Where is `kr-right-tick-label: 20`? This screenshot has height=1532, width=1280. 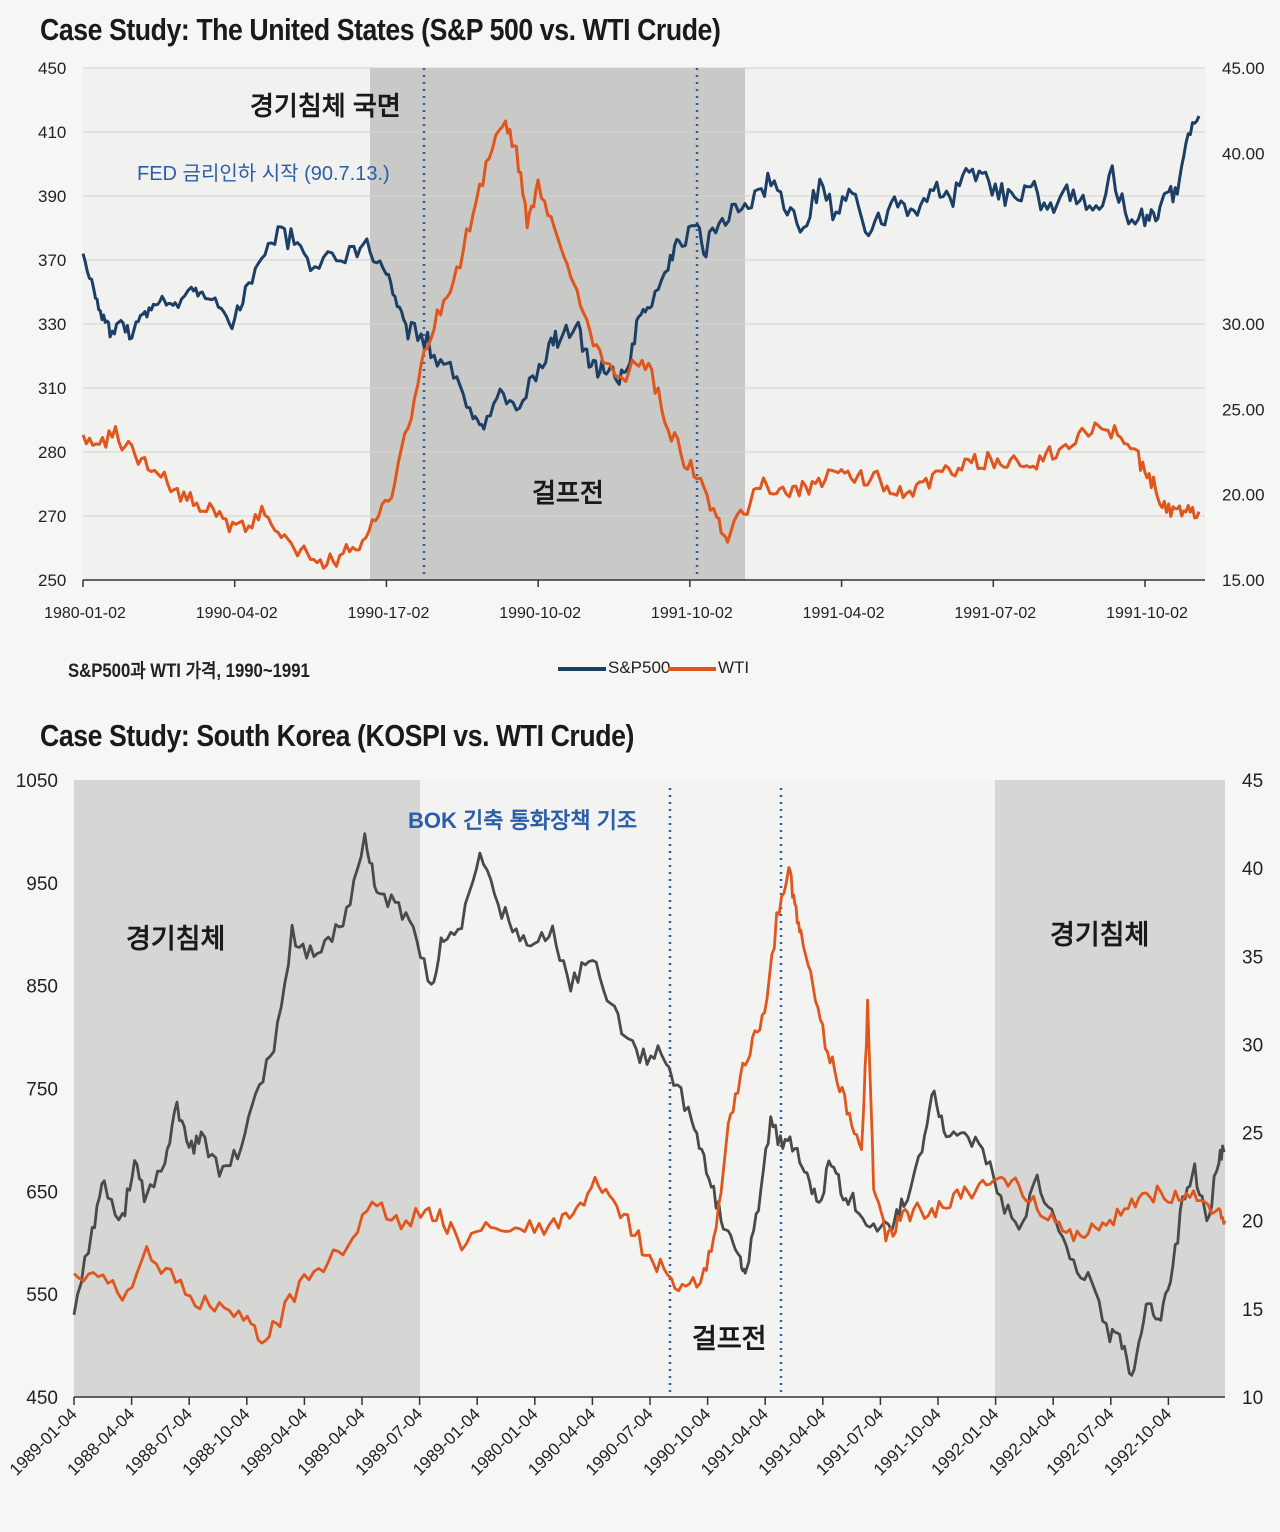
kr-right-tick-label: 20 is located at coordinates (1252, 1222).